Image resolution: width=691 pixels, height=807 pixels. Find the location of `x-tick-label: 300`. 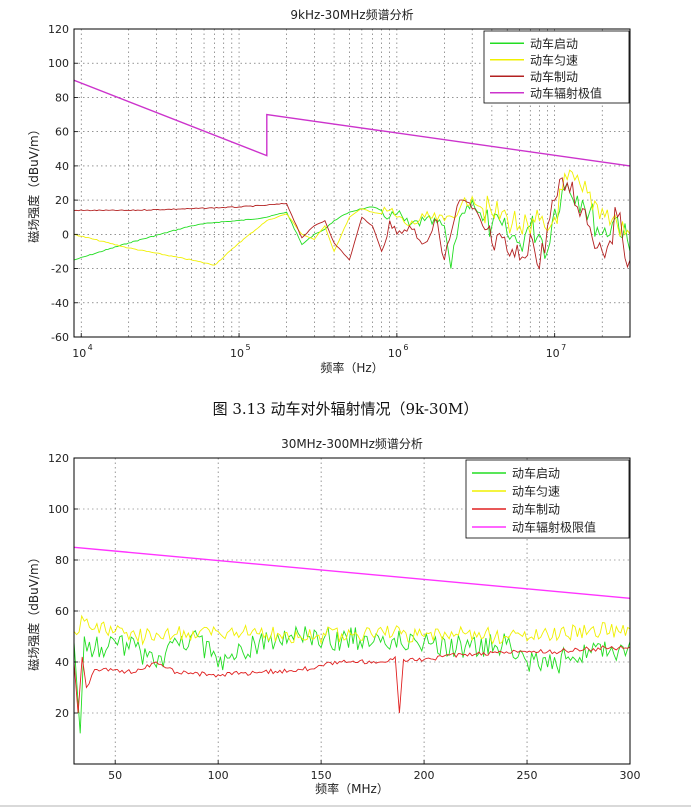

x-tick-label: 300 is located at coordinates (630, 775).